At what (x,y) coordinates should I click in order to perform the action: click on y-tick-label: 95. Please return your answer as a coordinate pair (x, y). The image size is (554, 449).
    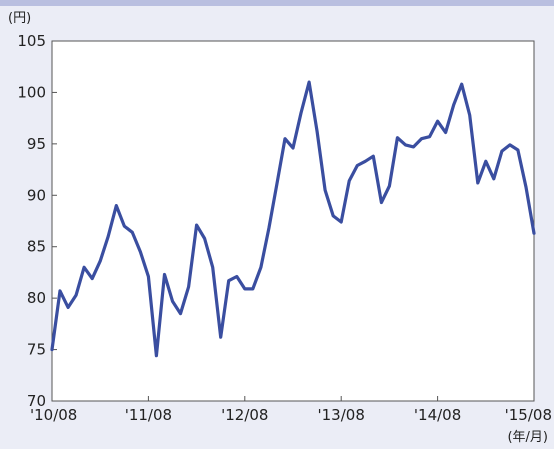
    Looking at the image, I should click on (36, 144).